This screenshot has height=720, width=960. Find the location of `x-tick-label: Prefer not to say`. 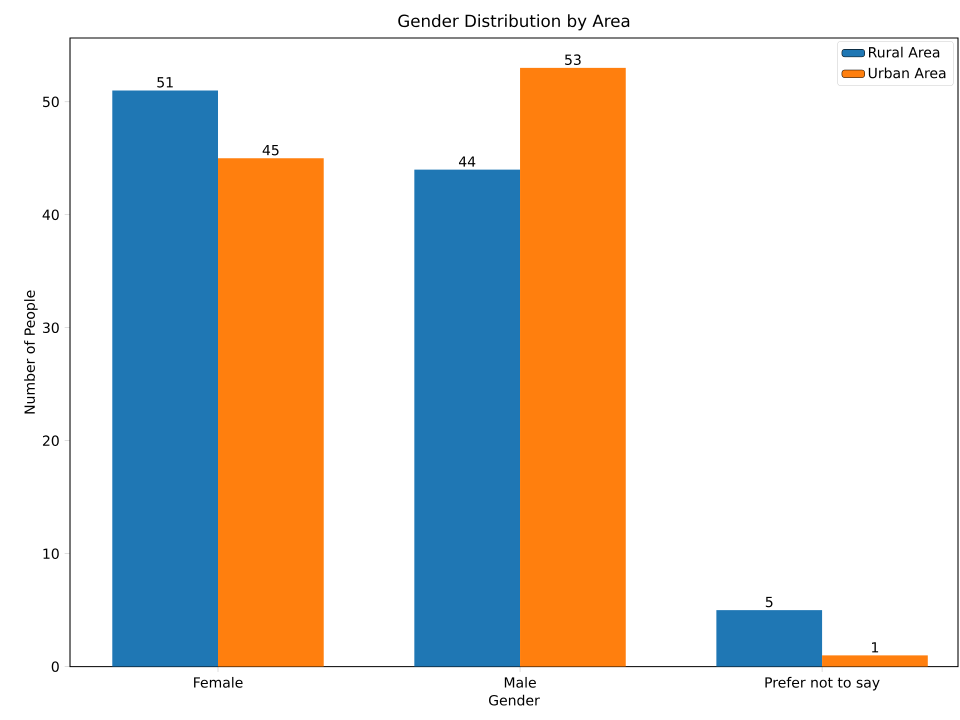

x-tick-label: Prefer not to say is located at coordinates (822, 683).